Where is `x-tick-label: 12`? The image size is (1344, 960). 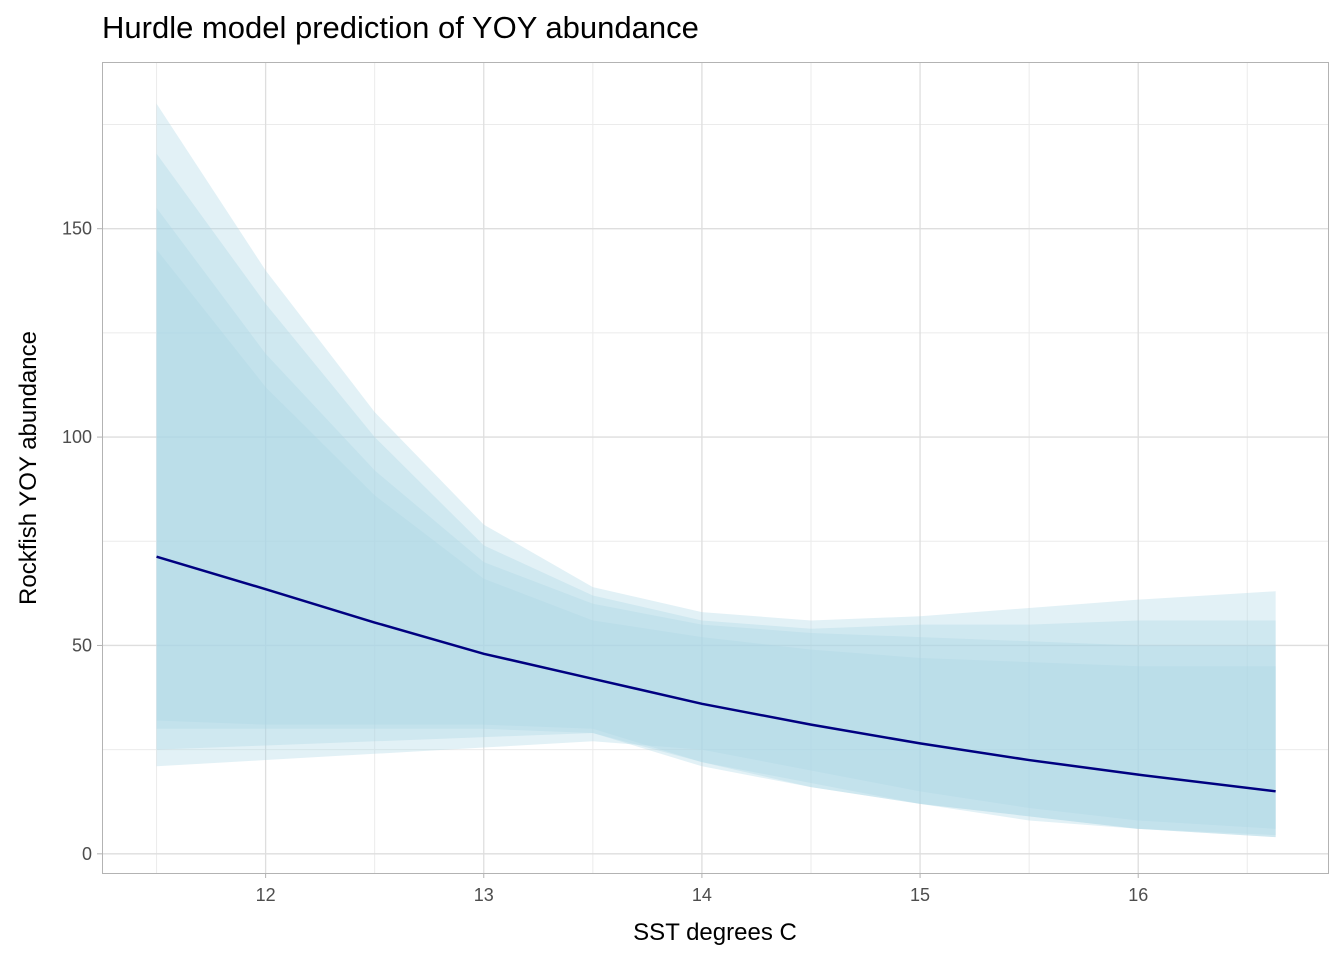 x-tick-label: 12 is located at coordinates (266, 895).